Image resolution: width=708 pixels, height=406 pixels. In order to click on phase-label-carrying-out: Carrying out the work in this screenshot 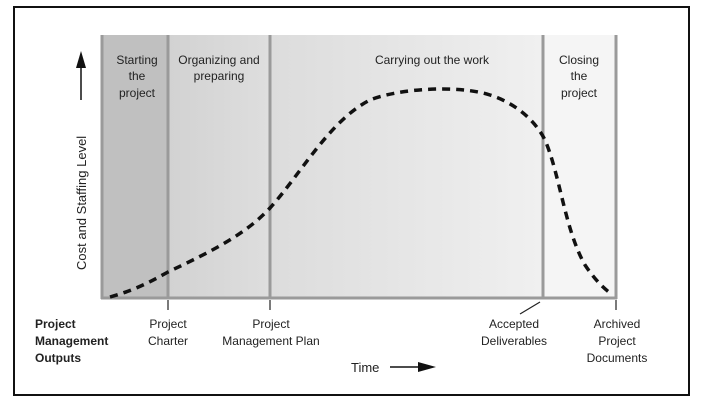, I will do `click(432, 60)`.